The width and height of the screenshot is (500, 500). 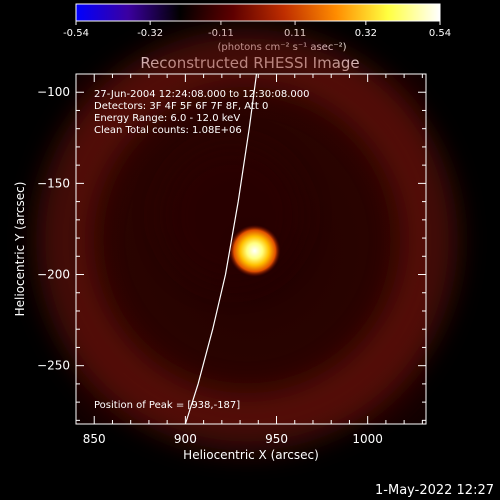 What do you see at coordinates (167, 118) in the screenshot?
I see `energy-range-text: Energy Range: 6.0 - 12.0 keV` at bounding box center [167, 118].